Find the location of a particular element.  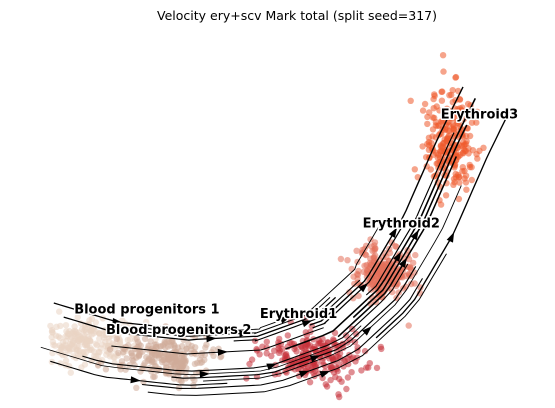

cluster-label: Erythroid1 is located at coordinates (298, 314).